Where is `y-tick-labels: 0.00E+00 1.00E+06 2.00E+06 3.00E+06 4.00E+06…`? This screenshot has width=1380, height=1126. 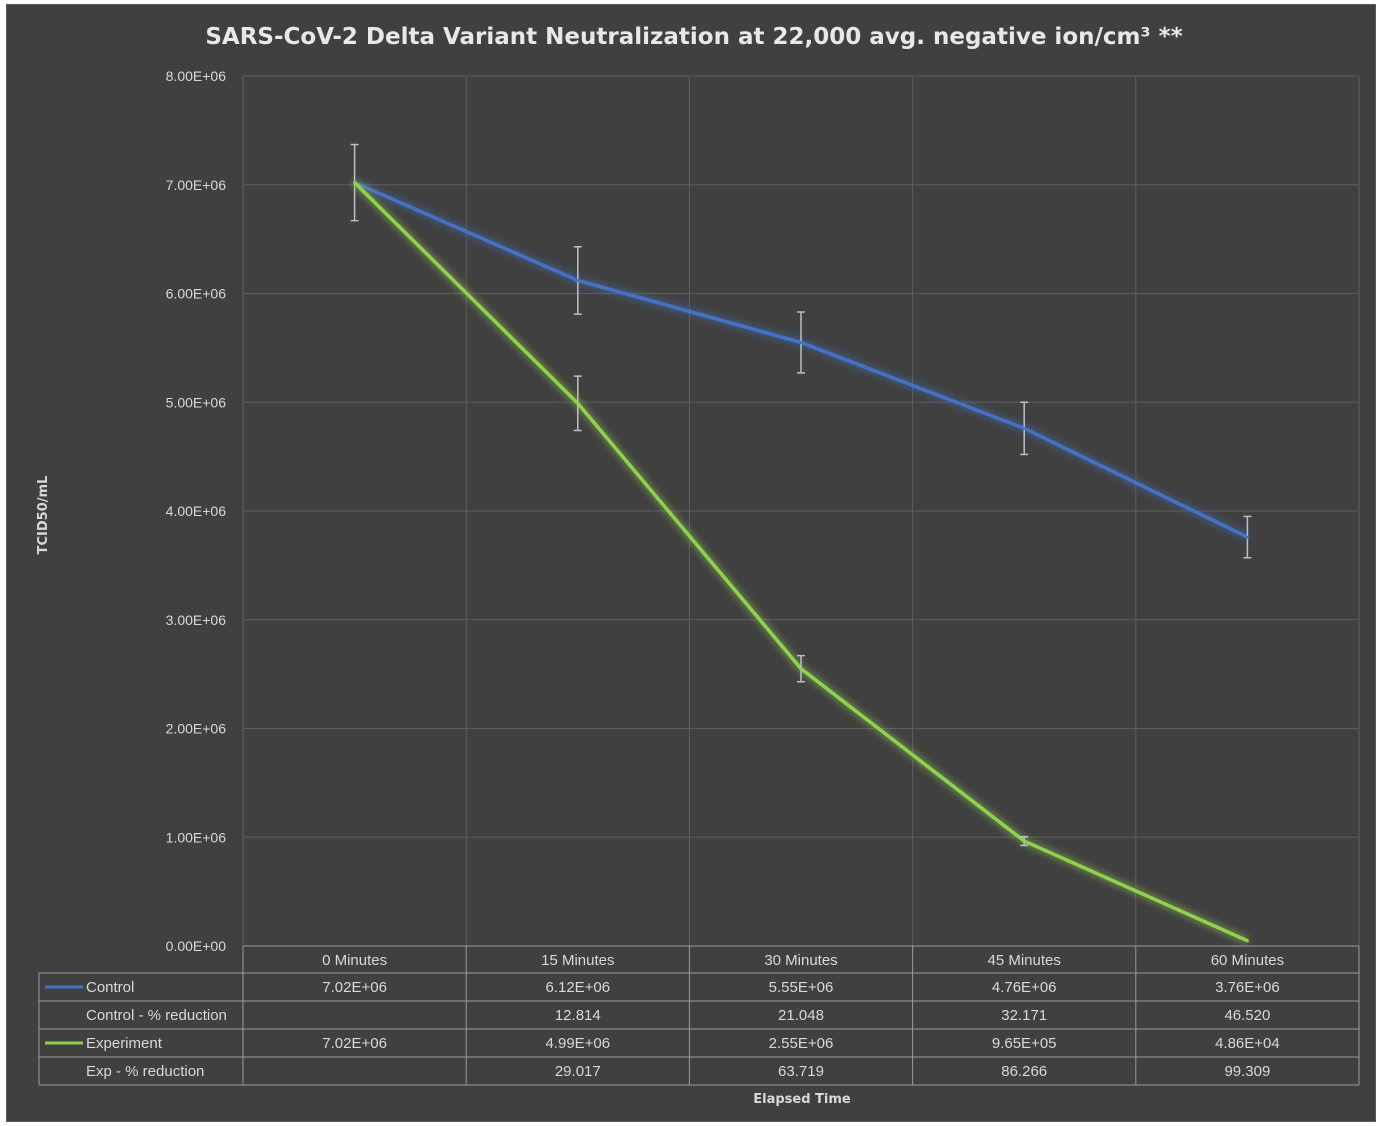
y-tick-labels: 0.00E+00 1.00E+06 2.00E+06 3.00E+06 4.00E+06… is located at coordinates (196, 511).